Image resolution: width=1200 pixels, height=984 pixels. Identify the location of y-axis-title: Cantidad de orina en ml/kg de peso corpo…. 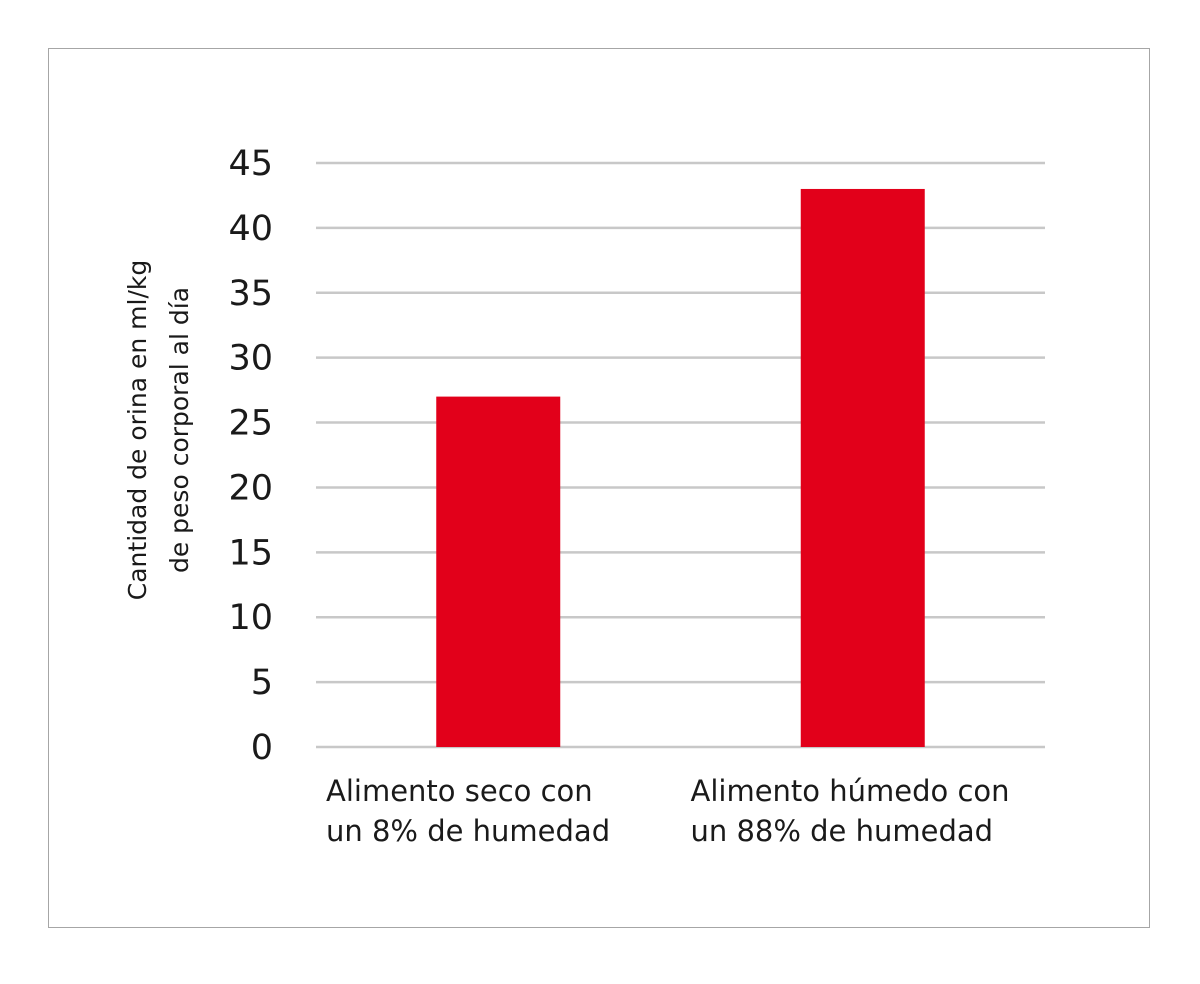
(158, 430).